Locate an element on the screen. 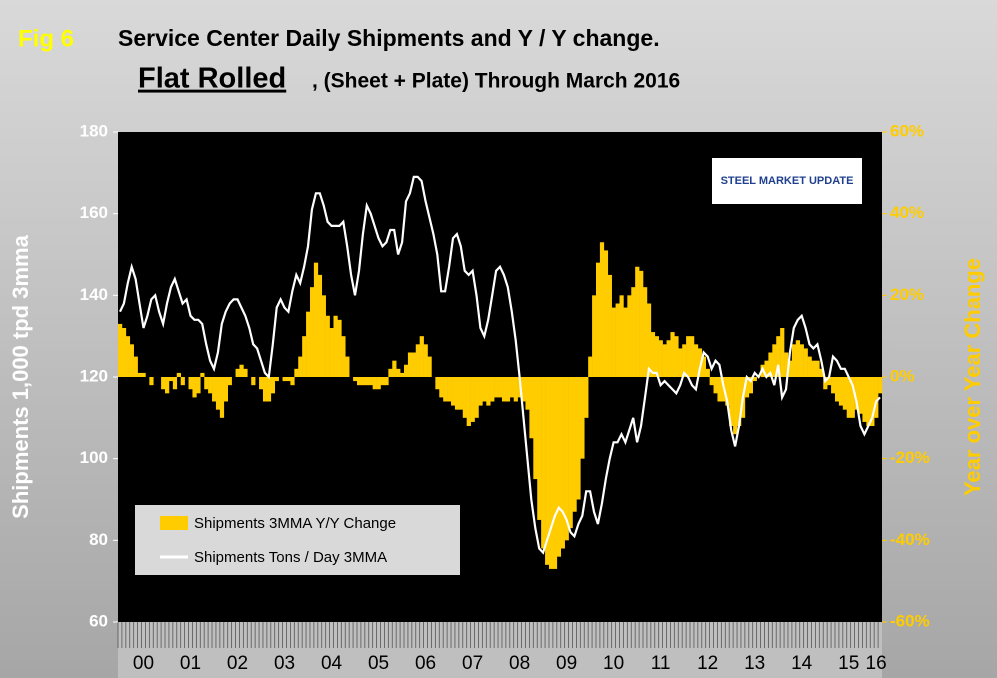 The width and height of the screenshot is (997, 678). y-tick-label: 140 is located at coordinates (94, 294).